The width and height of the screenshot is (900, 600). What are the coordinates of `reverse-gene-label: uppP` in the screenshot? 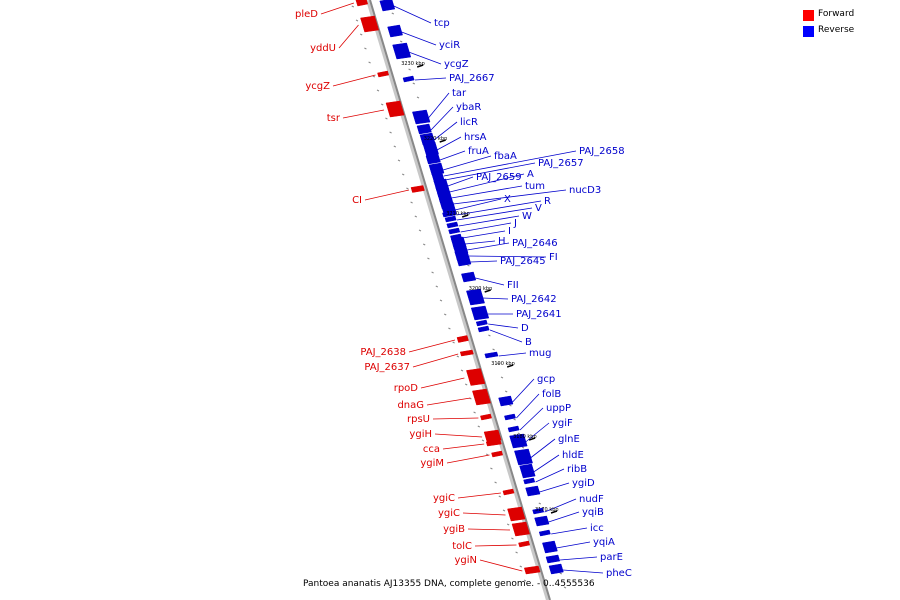 It's located at (558, 408).